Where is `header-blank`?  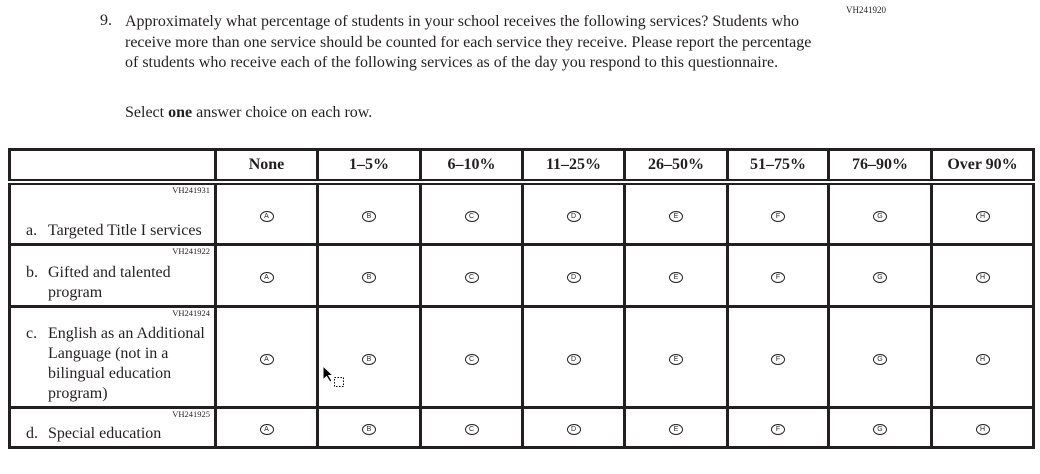
header-blank is located at coordinates (112, 166).